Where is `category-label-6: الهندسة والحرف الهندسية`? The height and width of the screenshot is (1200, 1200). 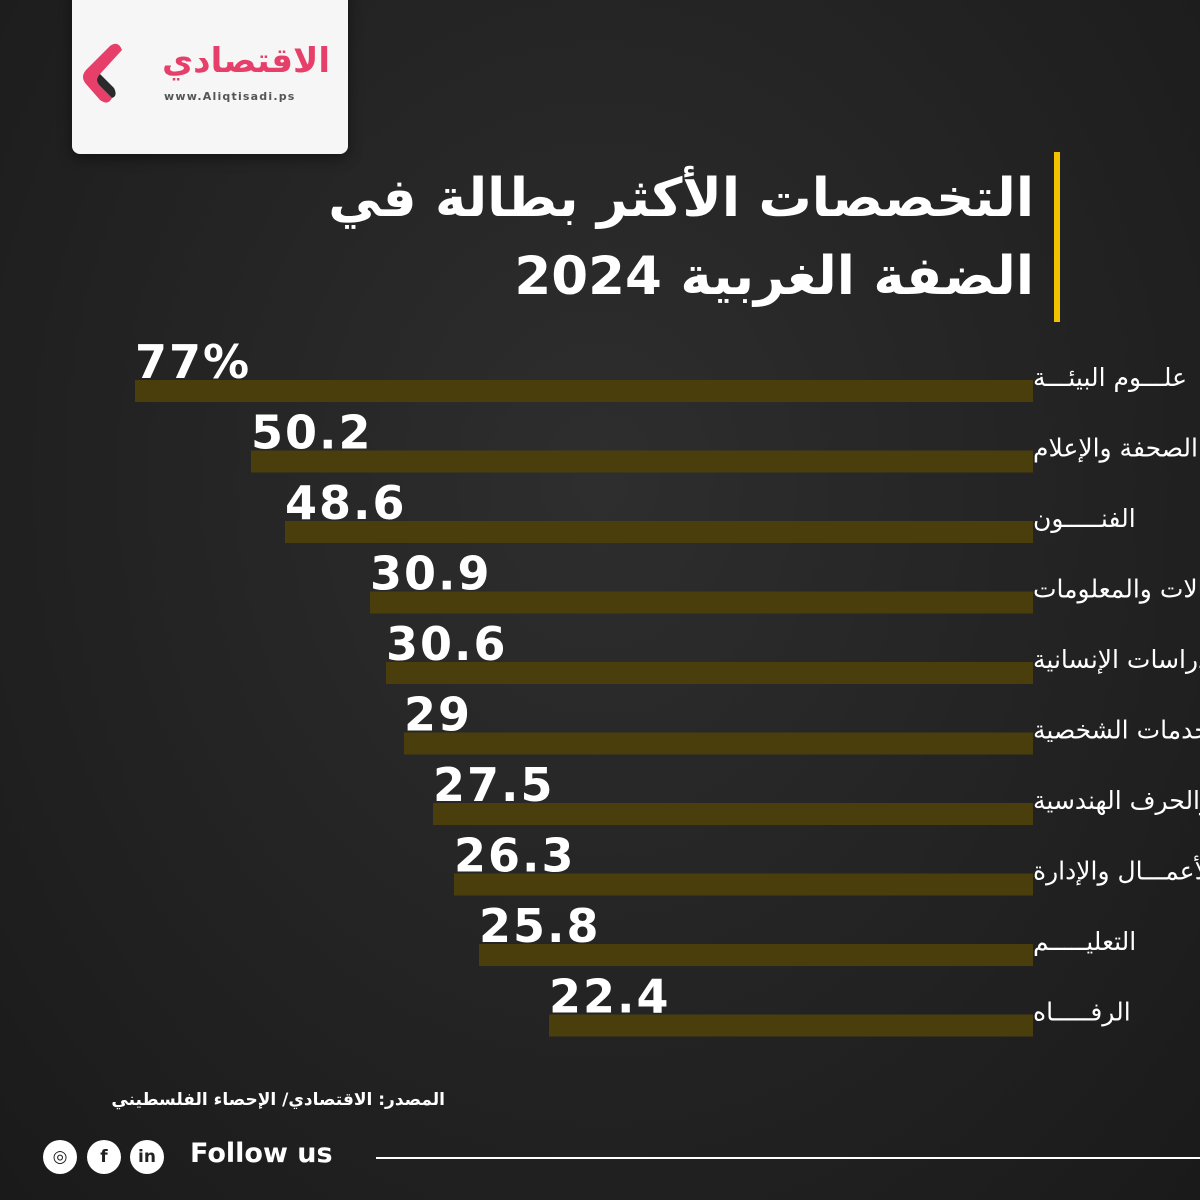 category-label-6: الهندسة والحرف الهندسية is located at coordinates (1116, 801).